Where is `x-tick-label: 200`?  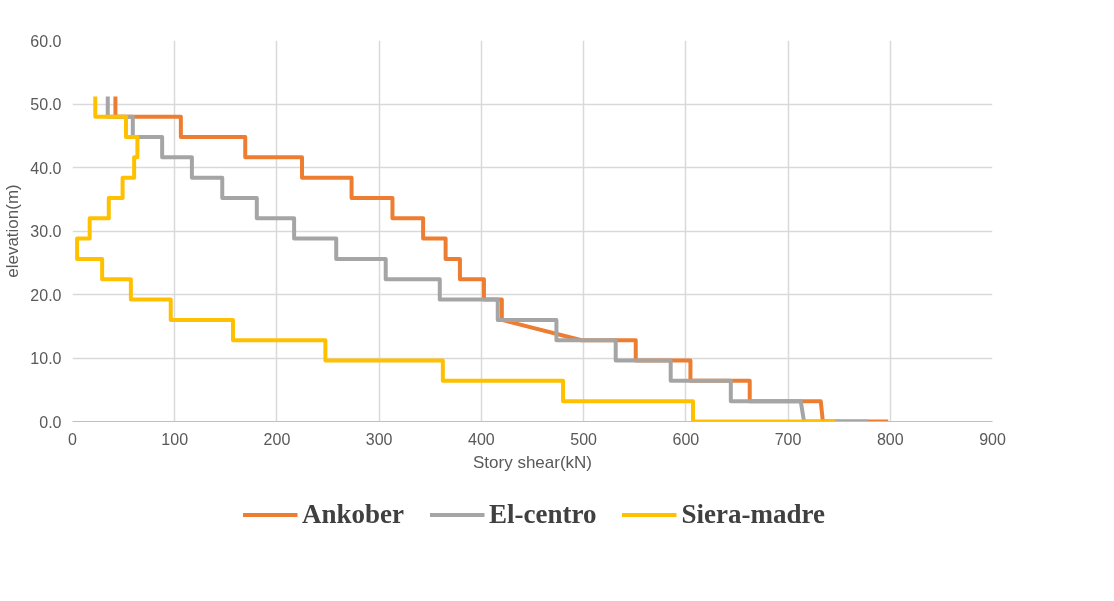
x-tick-label: 200 is located at coordinates (277, 439).